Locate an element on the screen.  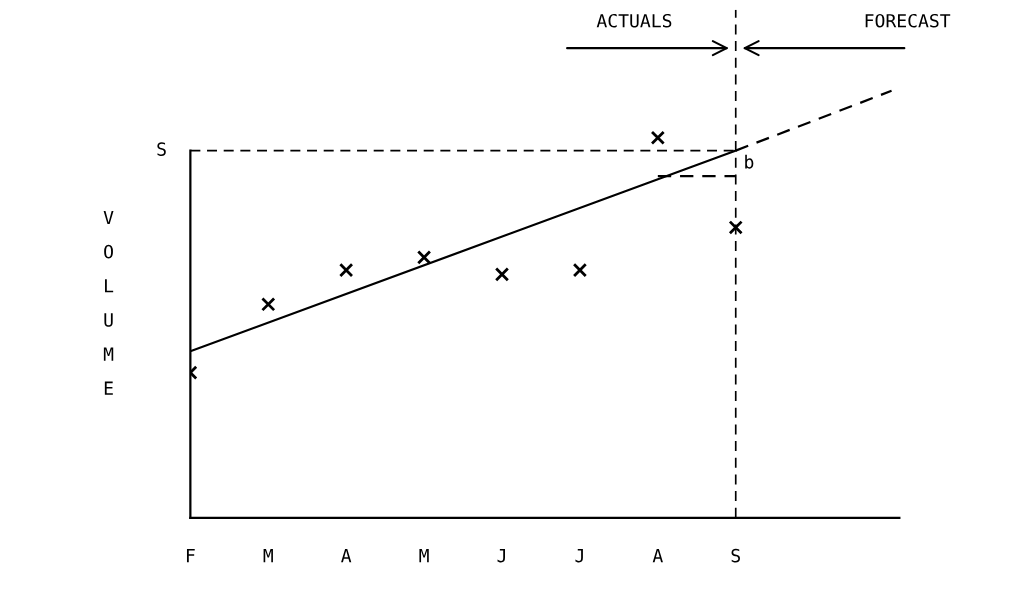
annotation: b is located at coordinates (749, 161).